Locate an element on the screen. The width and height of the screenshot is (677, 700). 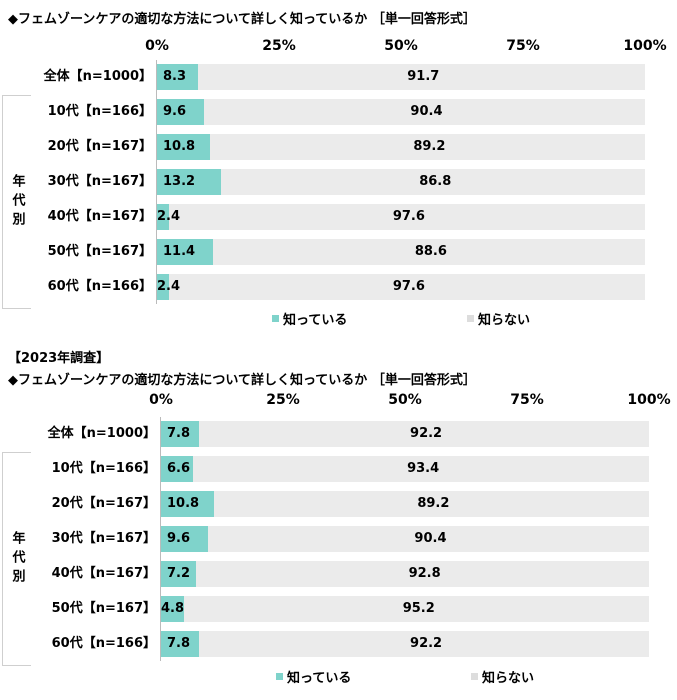
bar-row: 50代【n=167】 11.4 88.6 is located at coordinates (338, 252).